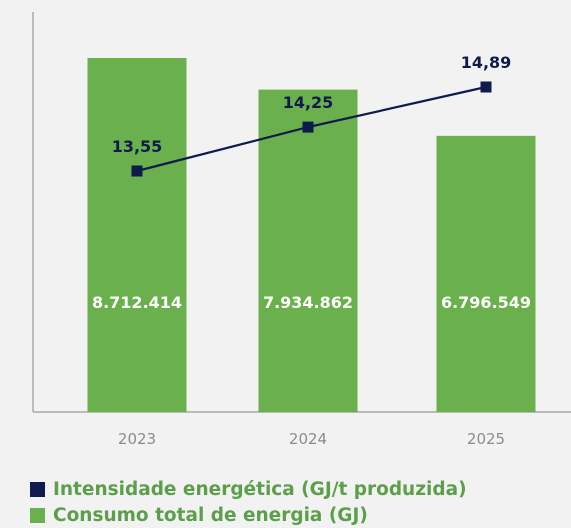  Describe the element at coordinates (137, 439) in the screenshot. I see `x-tick-label-2023: 2023` at that location.